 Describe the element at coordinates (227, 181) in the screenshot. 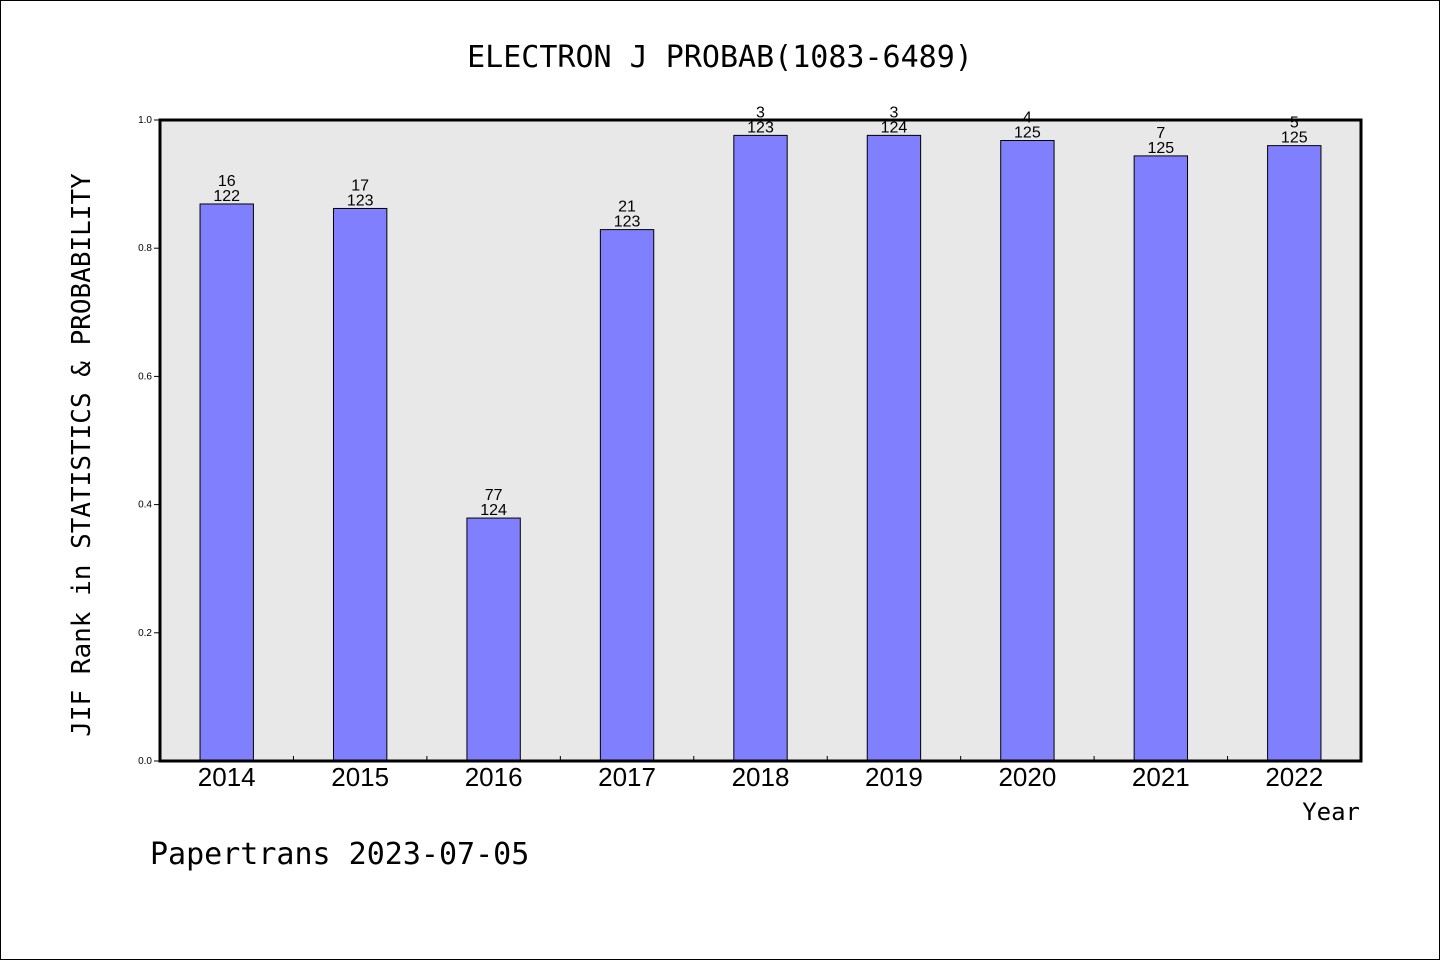

I see `data-label-rank-2014: 16` at that location.